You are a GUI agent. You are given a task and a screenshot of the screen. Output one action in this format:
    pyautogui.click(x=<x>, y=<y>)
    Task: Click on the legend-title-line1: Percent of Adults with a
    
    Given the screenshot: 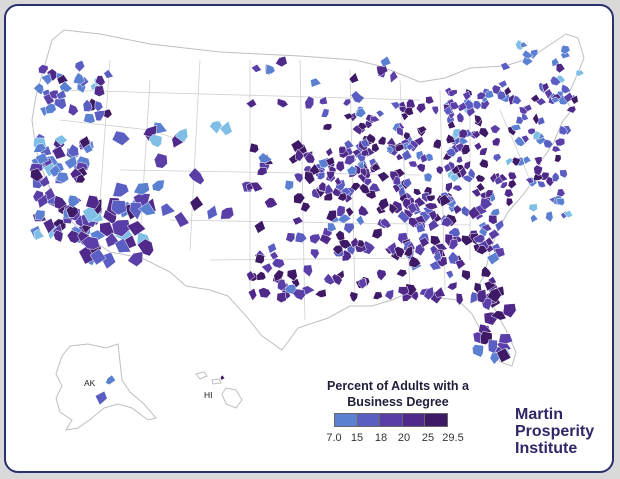 What is the action you would take?
    pyautogui.click(x=398, y=386)
    